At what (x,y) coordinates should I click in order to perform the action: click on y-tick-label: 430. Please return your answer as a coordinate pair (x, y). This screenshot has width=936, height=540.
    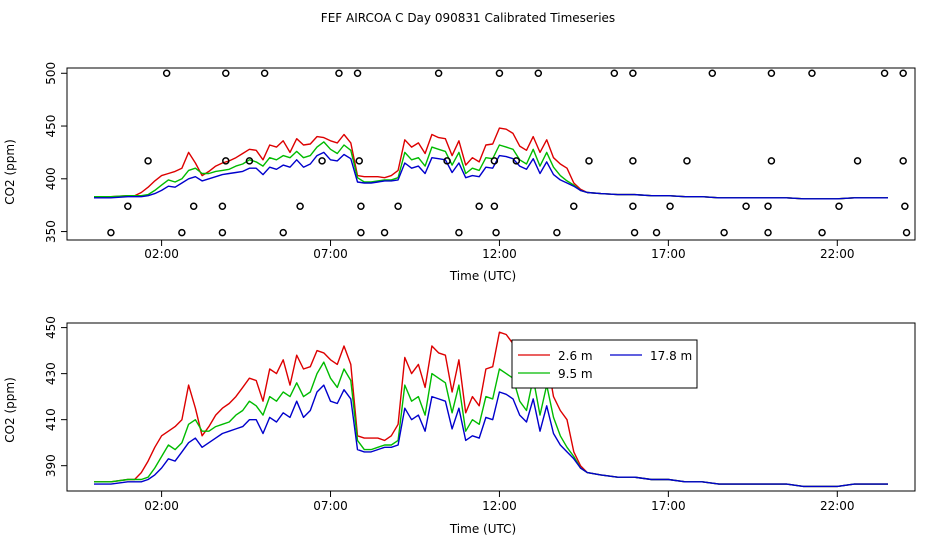
    Looking at the image, I should click on (51, 373).